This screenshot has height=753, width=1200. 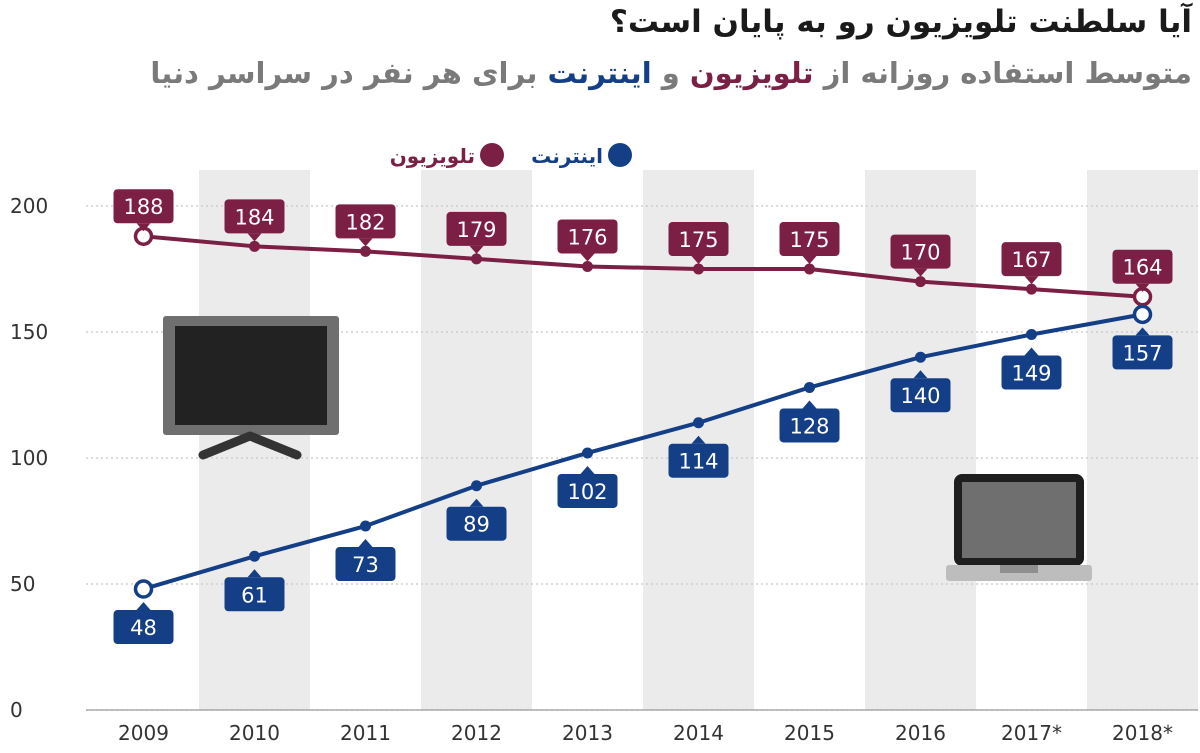 What do you see at coordinates (587, 733) in the screenshot?
I see `x-tick-label: 2013` at bounding box center [587, 733].